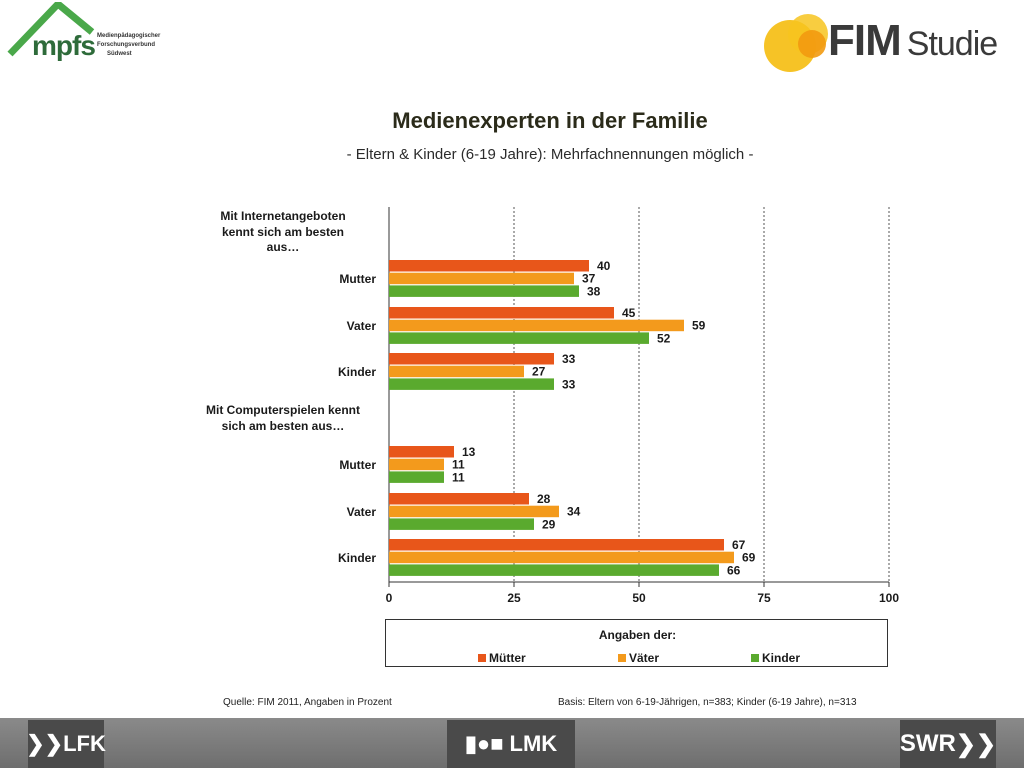  What do you see at coordinates (129, 36) in the screenshot?
I see `mpfs-subtitle-line: Medienpädagogischer` at bounding box center [129, 36].